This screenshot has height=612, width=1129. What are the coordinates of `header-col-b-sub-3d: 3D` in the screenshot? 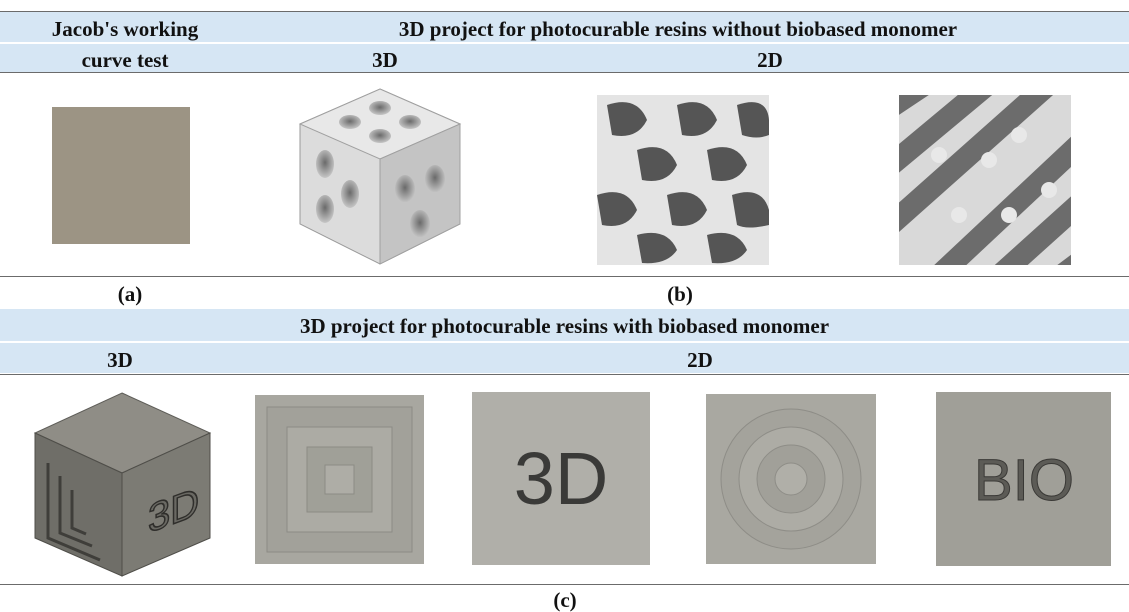 It's located at (385, 60).